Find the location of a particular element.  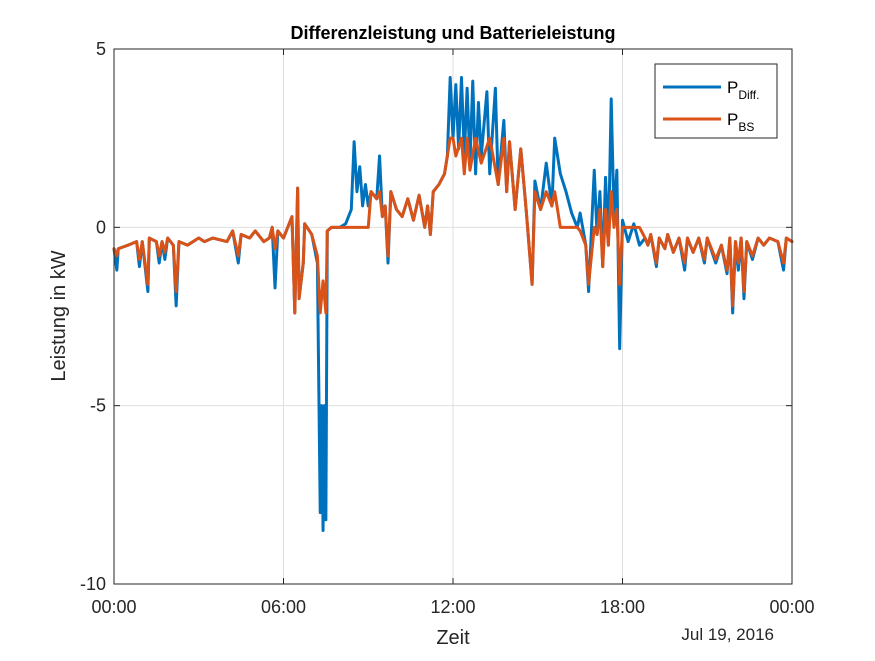

legend-label-p-diff-main: P is located at coordinates (732, 87).